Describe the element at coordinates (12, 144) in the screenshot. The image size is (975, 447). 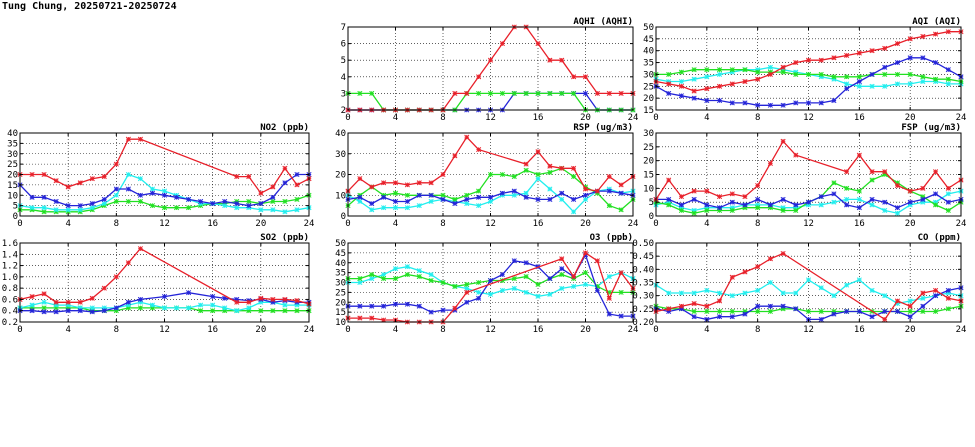
I see `y-tick-label: 35` at that location.